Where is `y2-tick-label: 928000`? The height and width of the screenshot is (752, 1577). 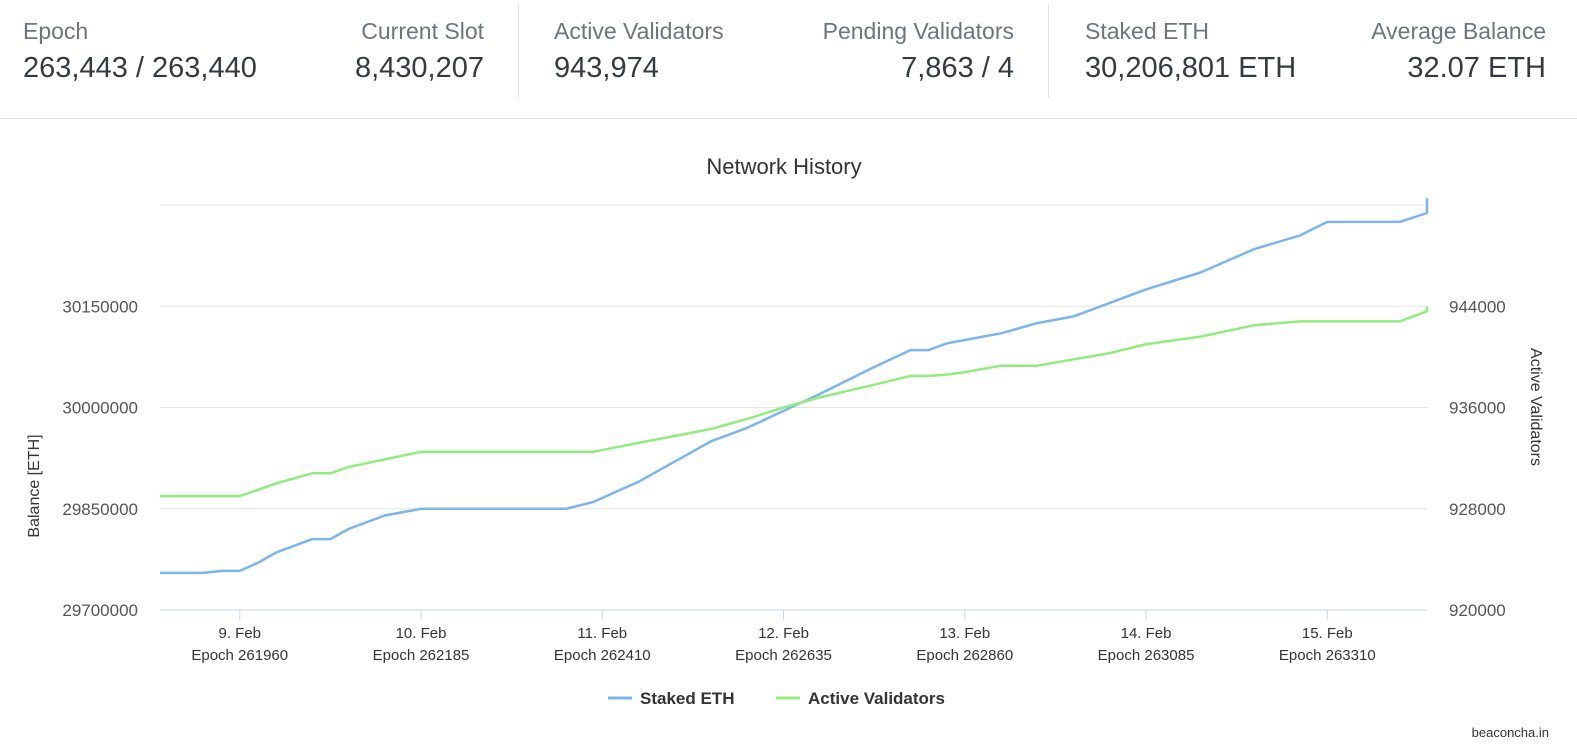 y2-tick-label: 928000 is located at coordinates (1477, 509).